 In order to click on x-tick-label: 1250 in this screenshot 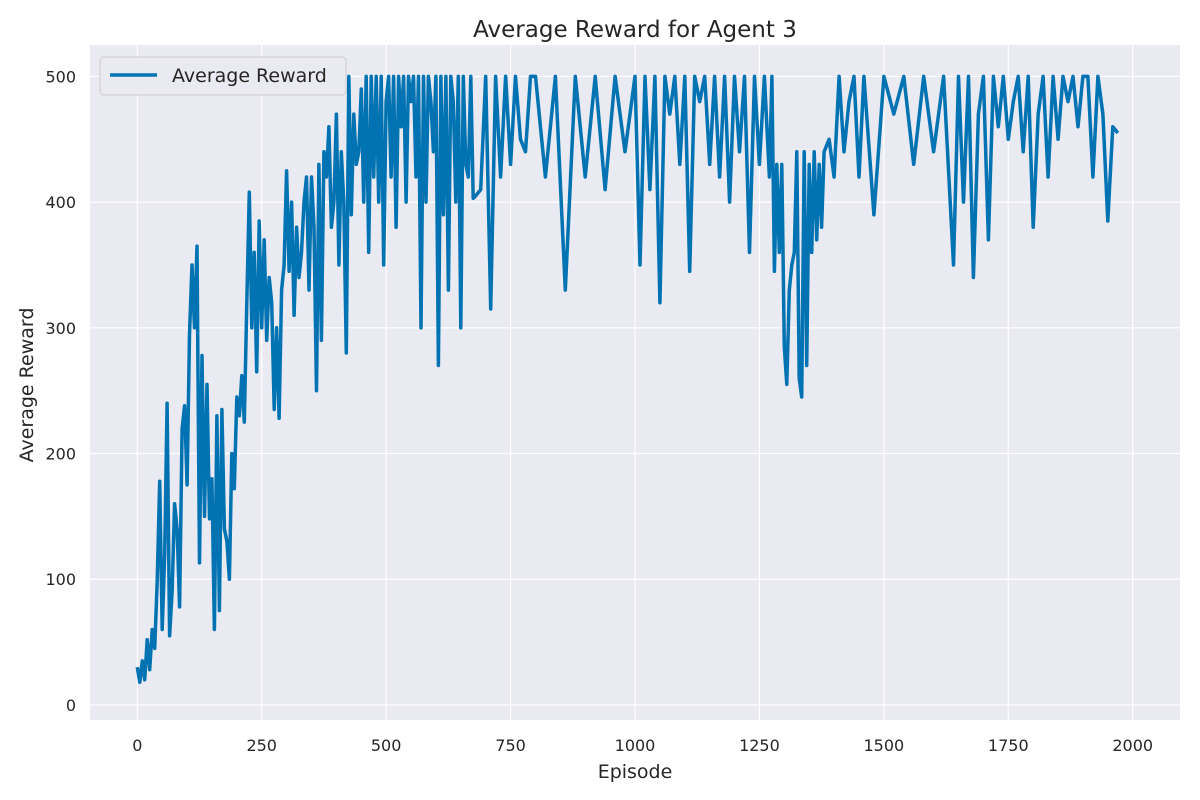, I will do `click(759, 745)`.